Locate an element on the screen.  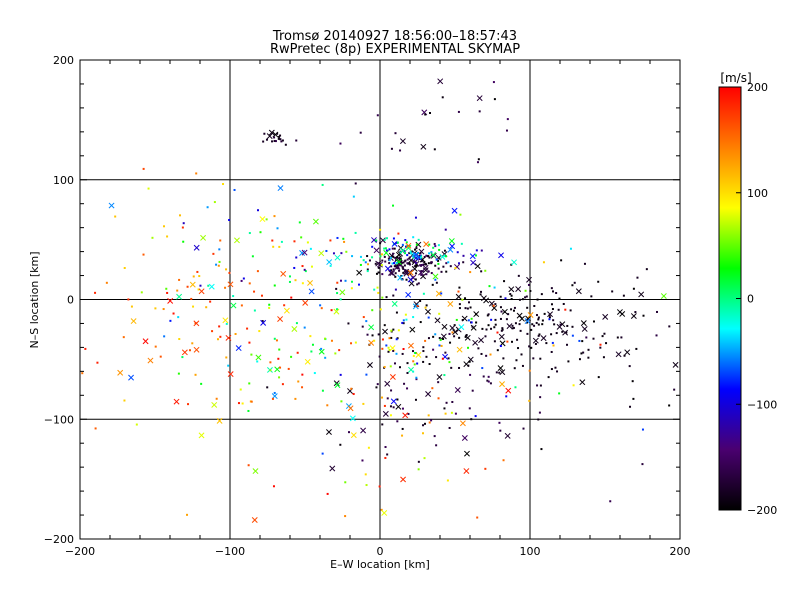
colorbar-tick-label: 0 is located at coordinates (750, 299).